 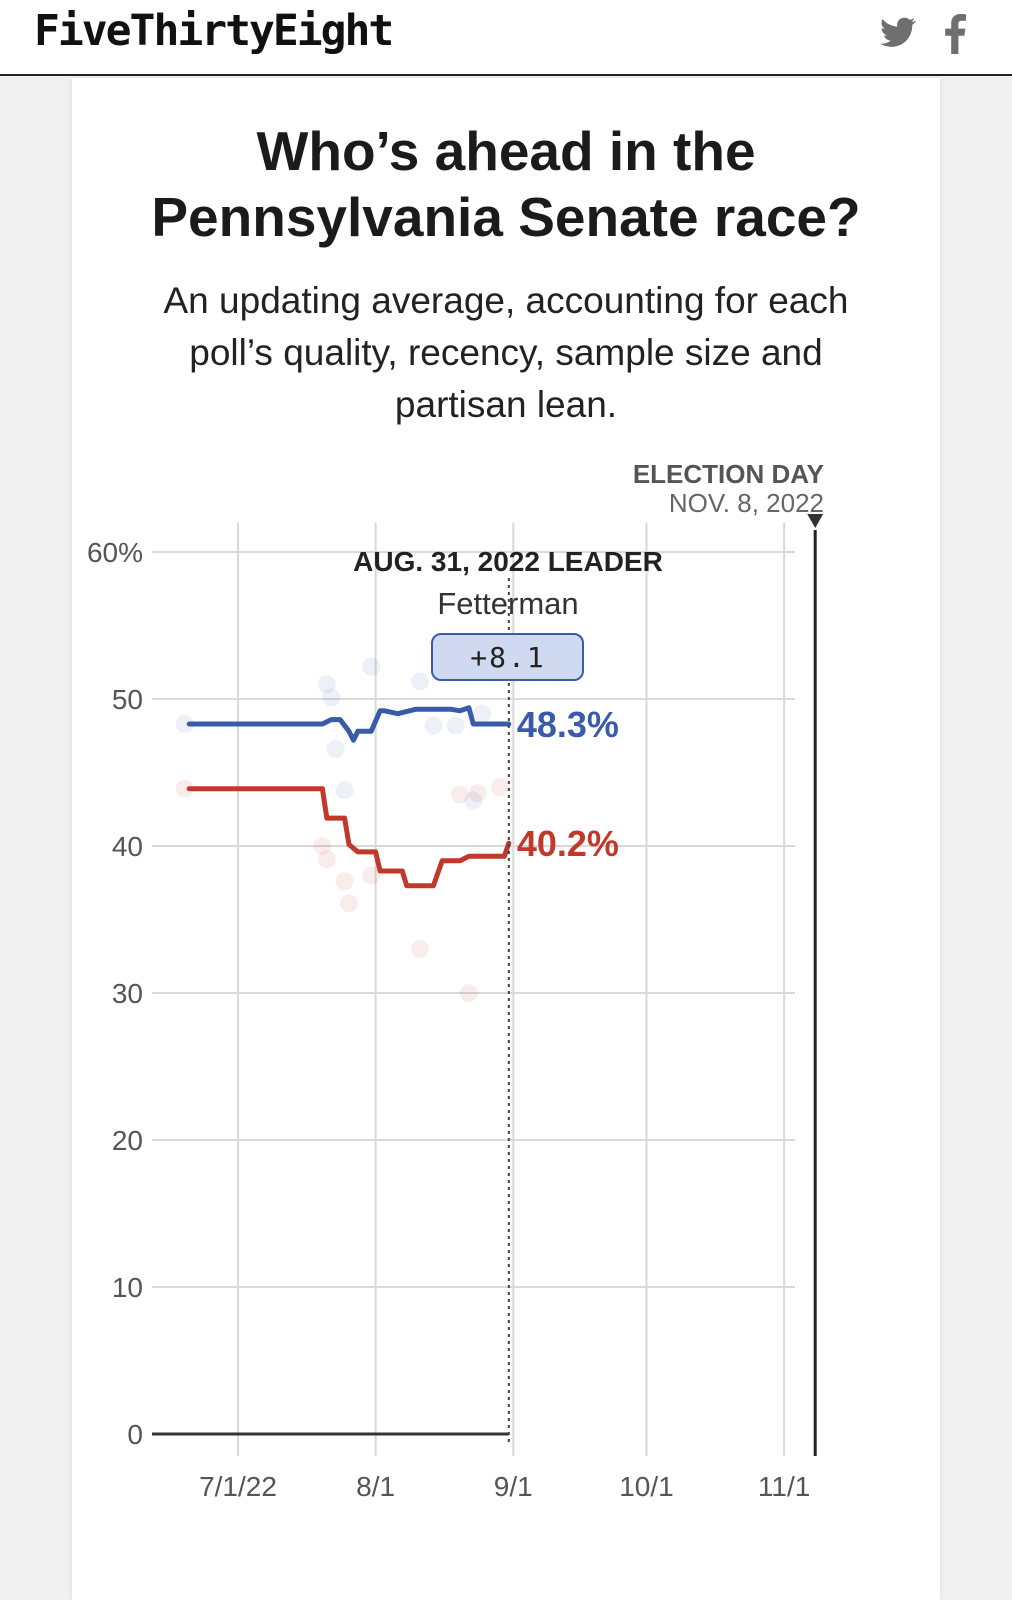 I want to click on election-day-date: NOV. 8, 2022, so click(x=746, y=503).